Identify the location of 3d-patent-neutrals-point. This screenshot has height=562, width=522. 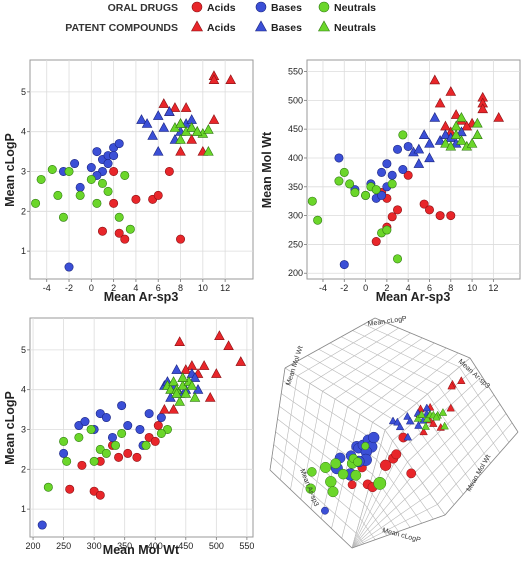
(444, 425).